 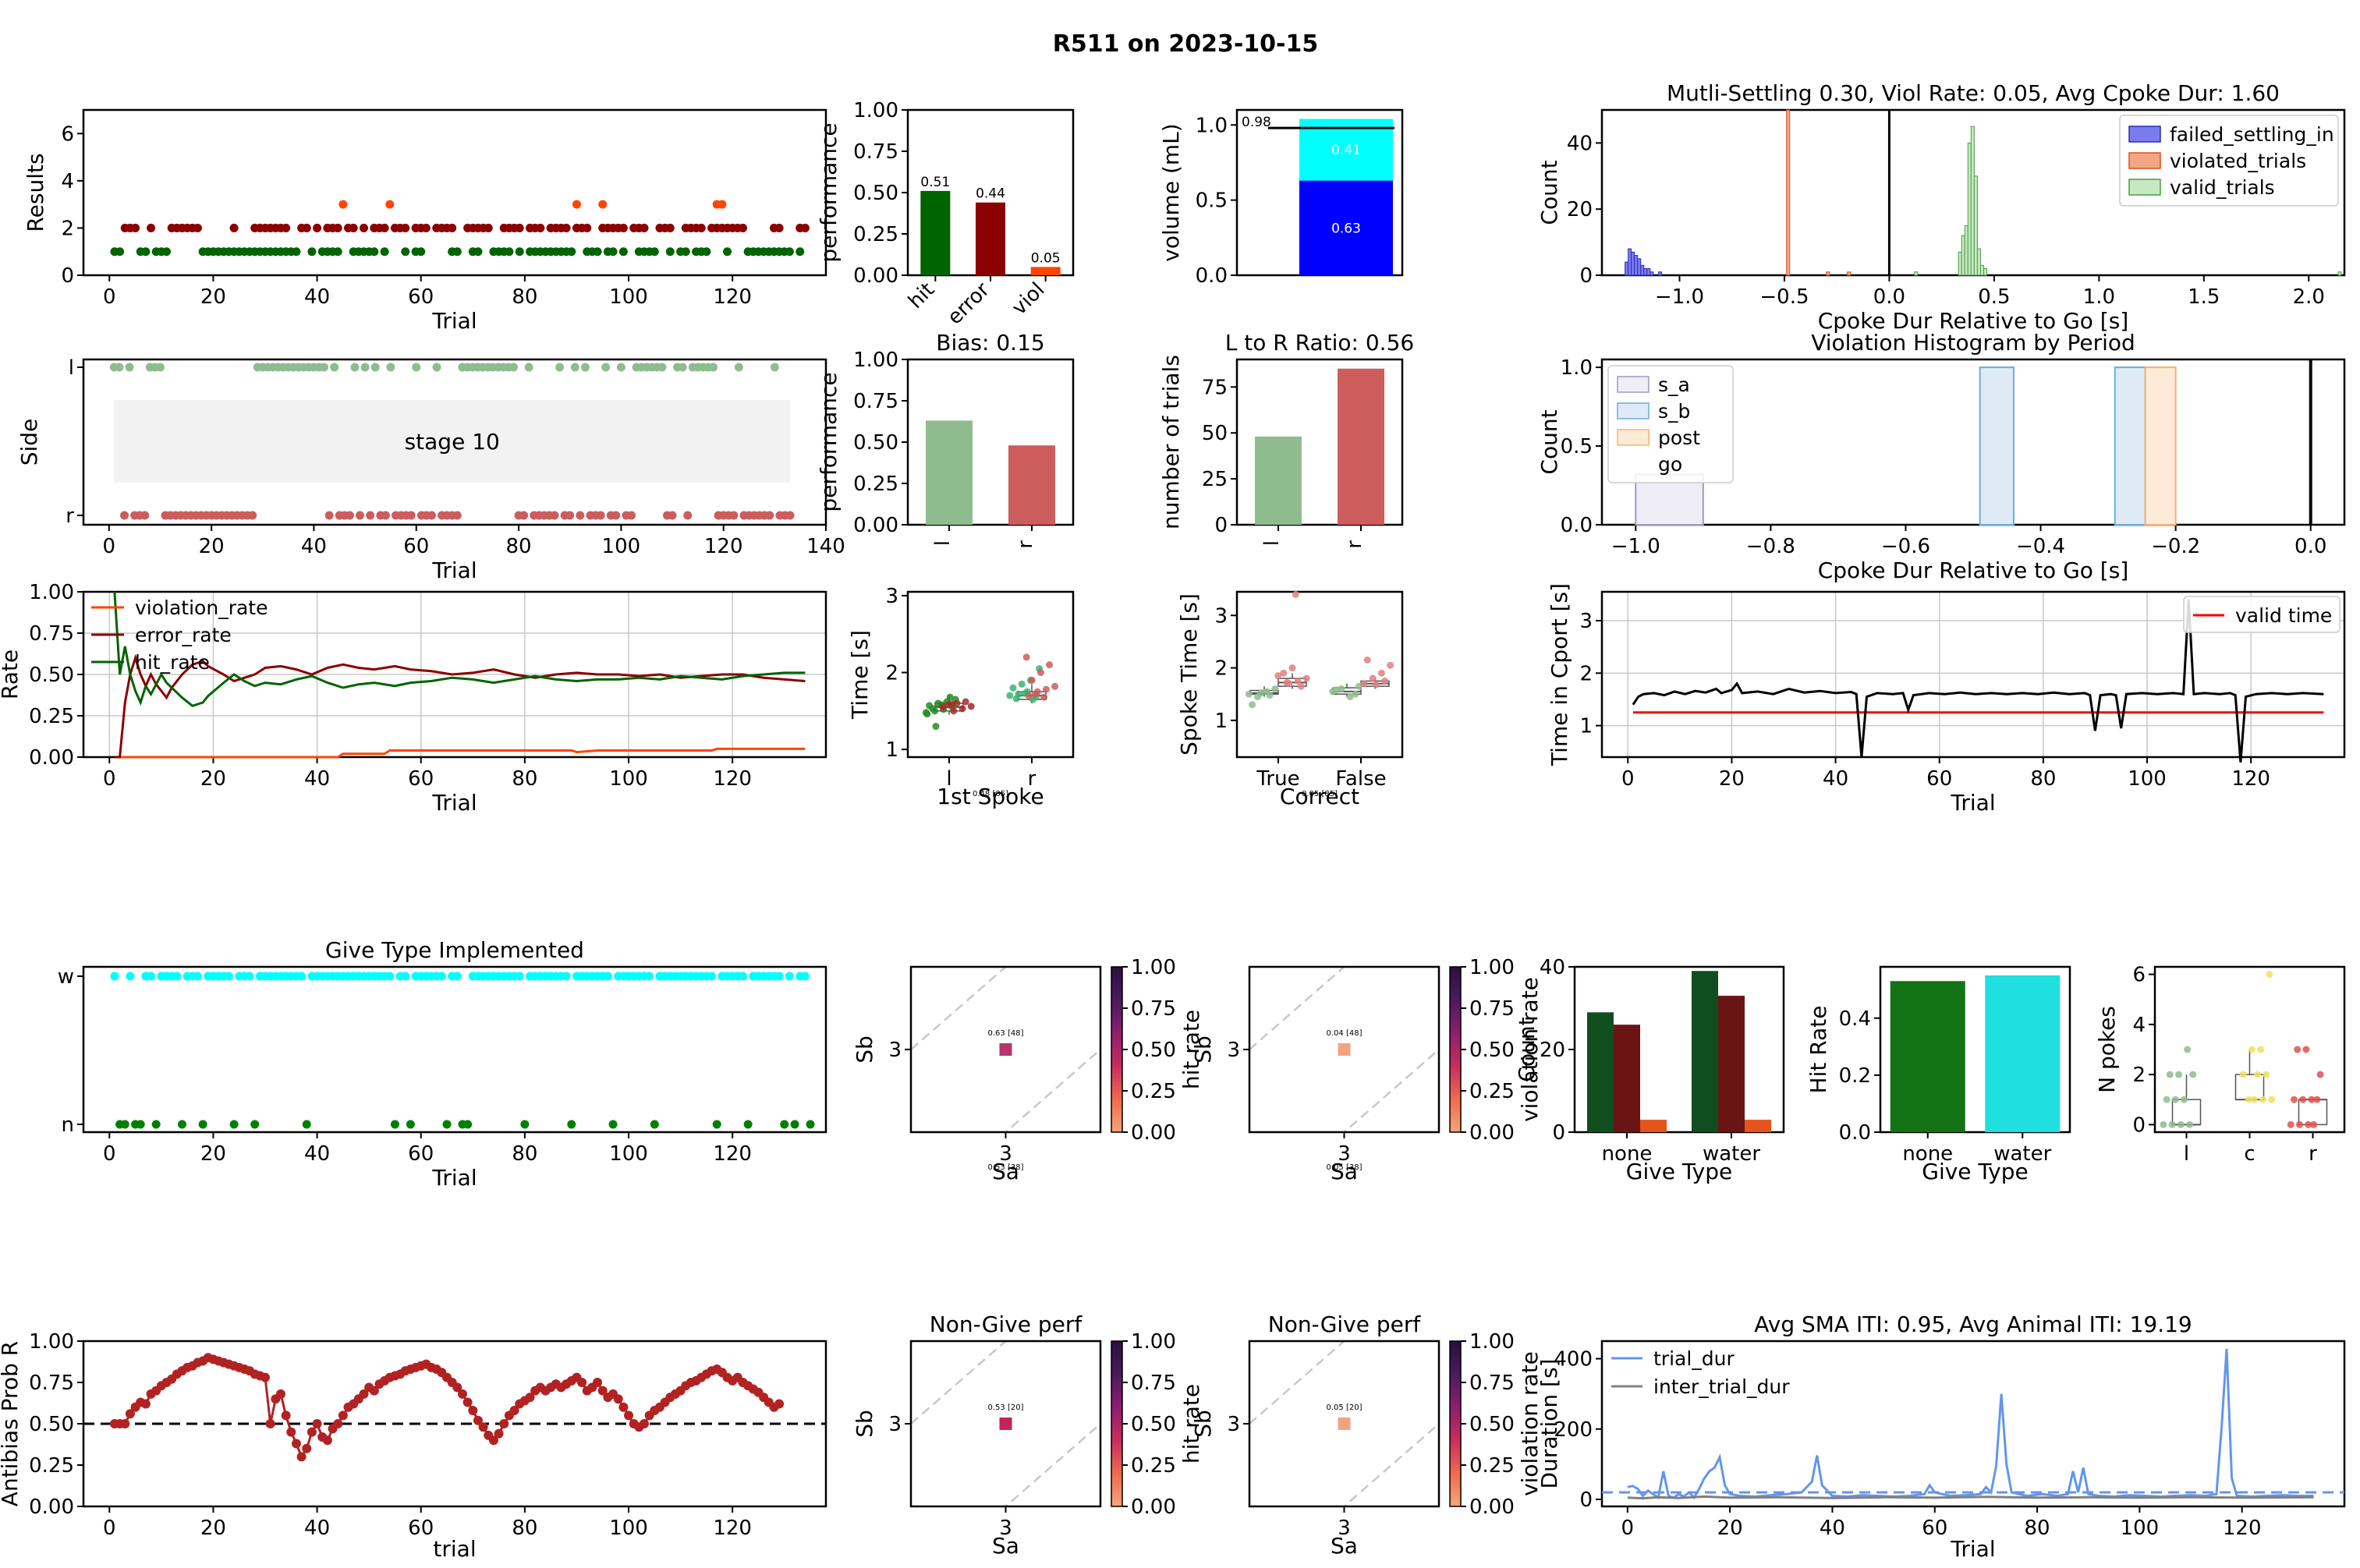 What do you see at coordinates (1153, 1342) in the screenshot?
I see `colorbar-tick-label: 1.00` at bounding box center [1153, 1342].